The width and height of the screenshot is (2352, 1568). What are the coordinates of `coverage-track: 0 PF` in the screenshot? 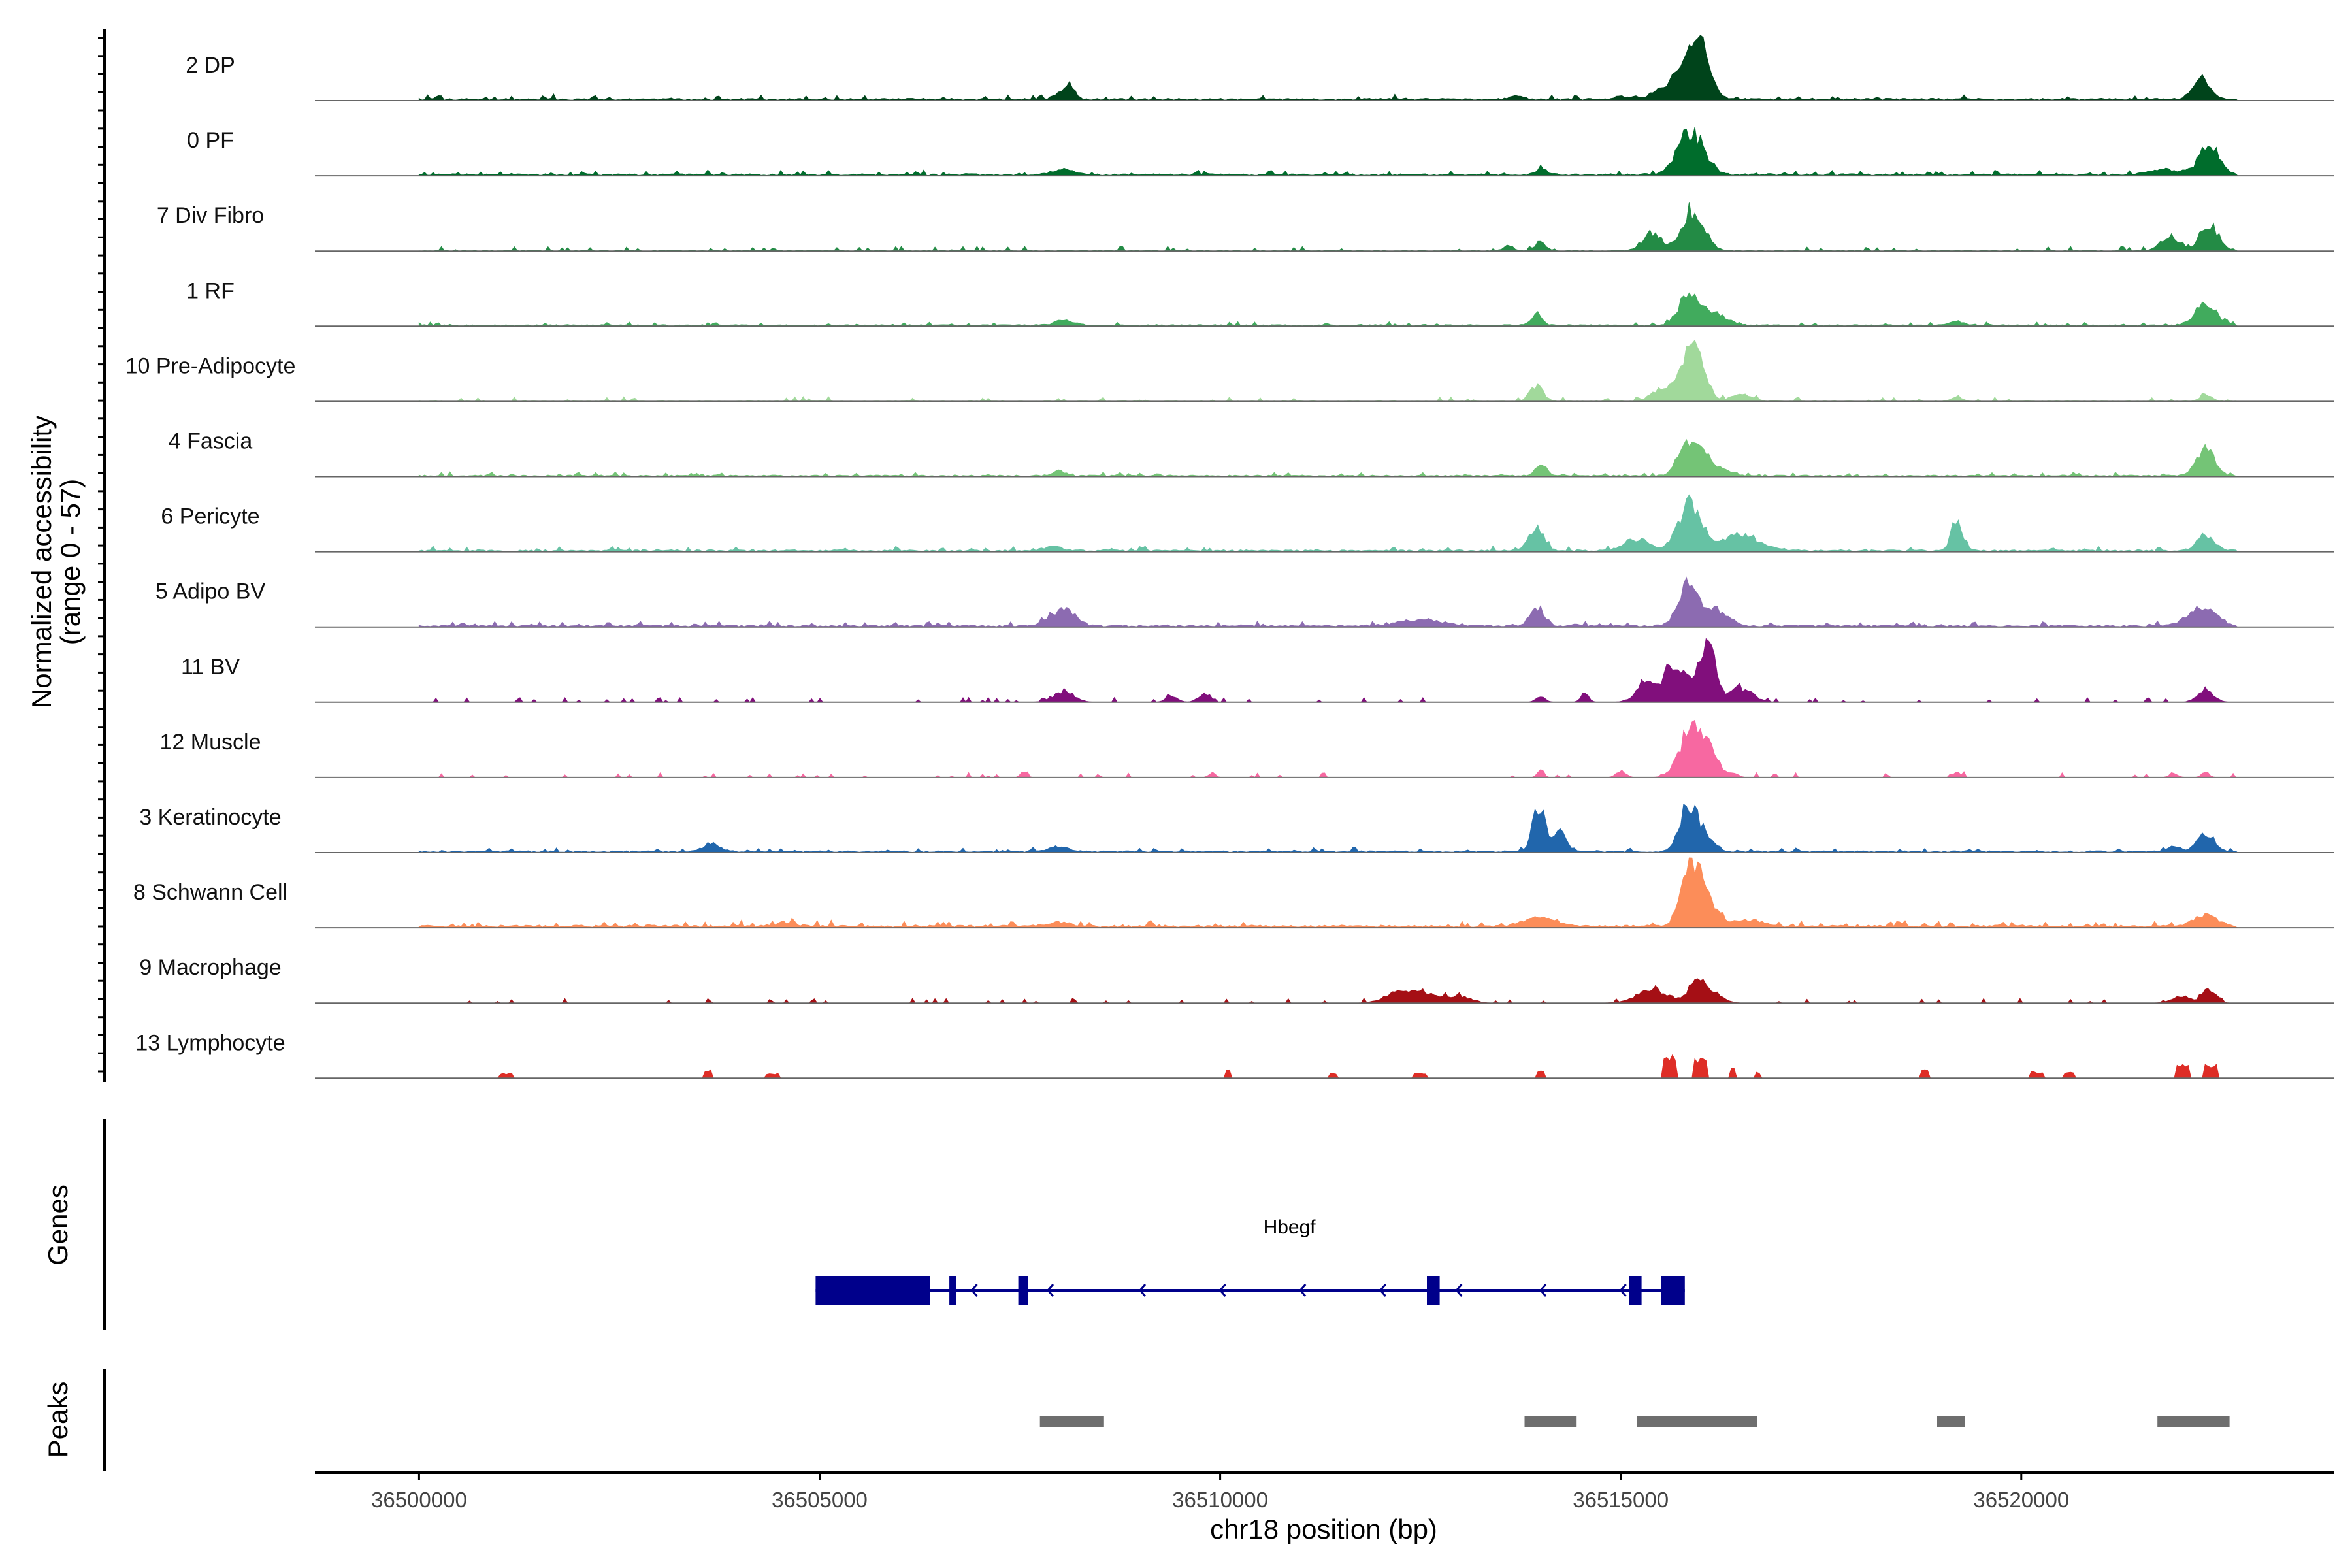 It's located at (1260, 152).